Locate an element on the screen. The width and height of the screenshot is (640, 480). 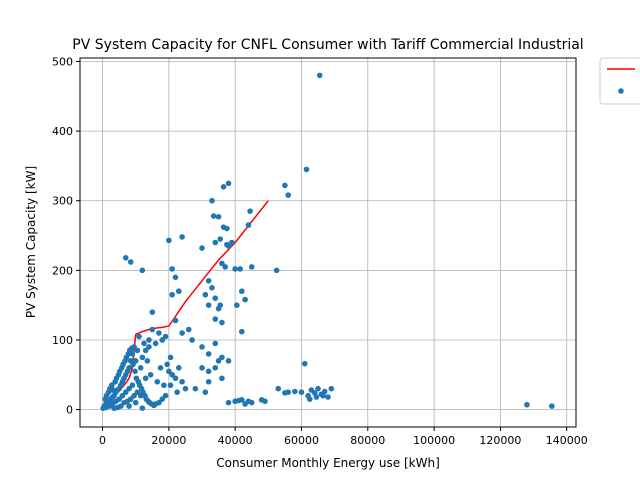
x-axis-label: Consumer Monthly Energy use [kWh] is located at coordinates (328, 463).